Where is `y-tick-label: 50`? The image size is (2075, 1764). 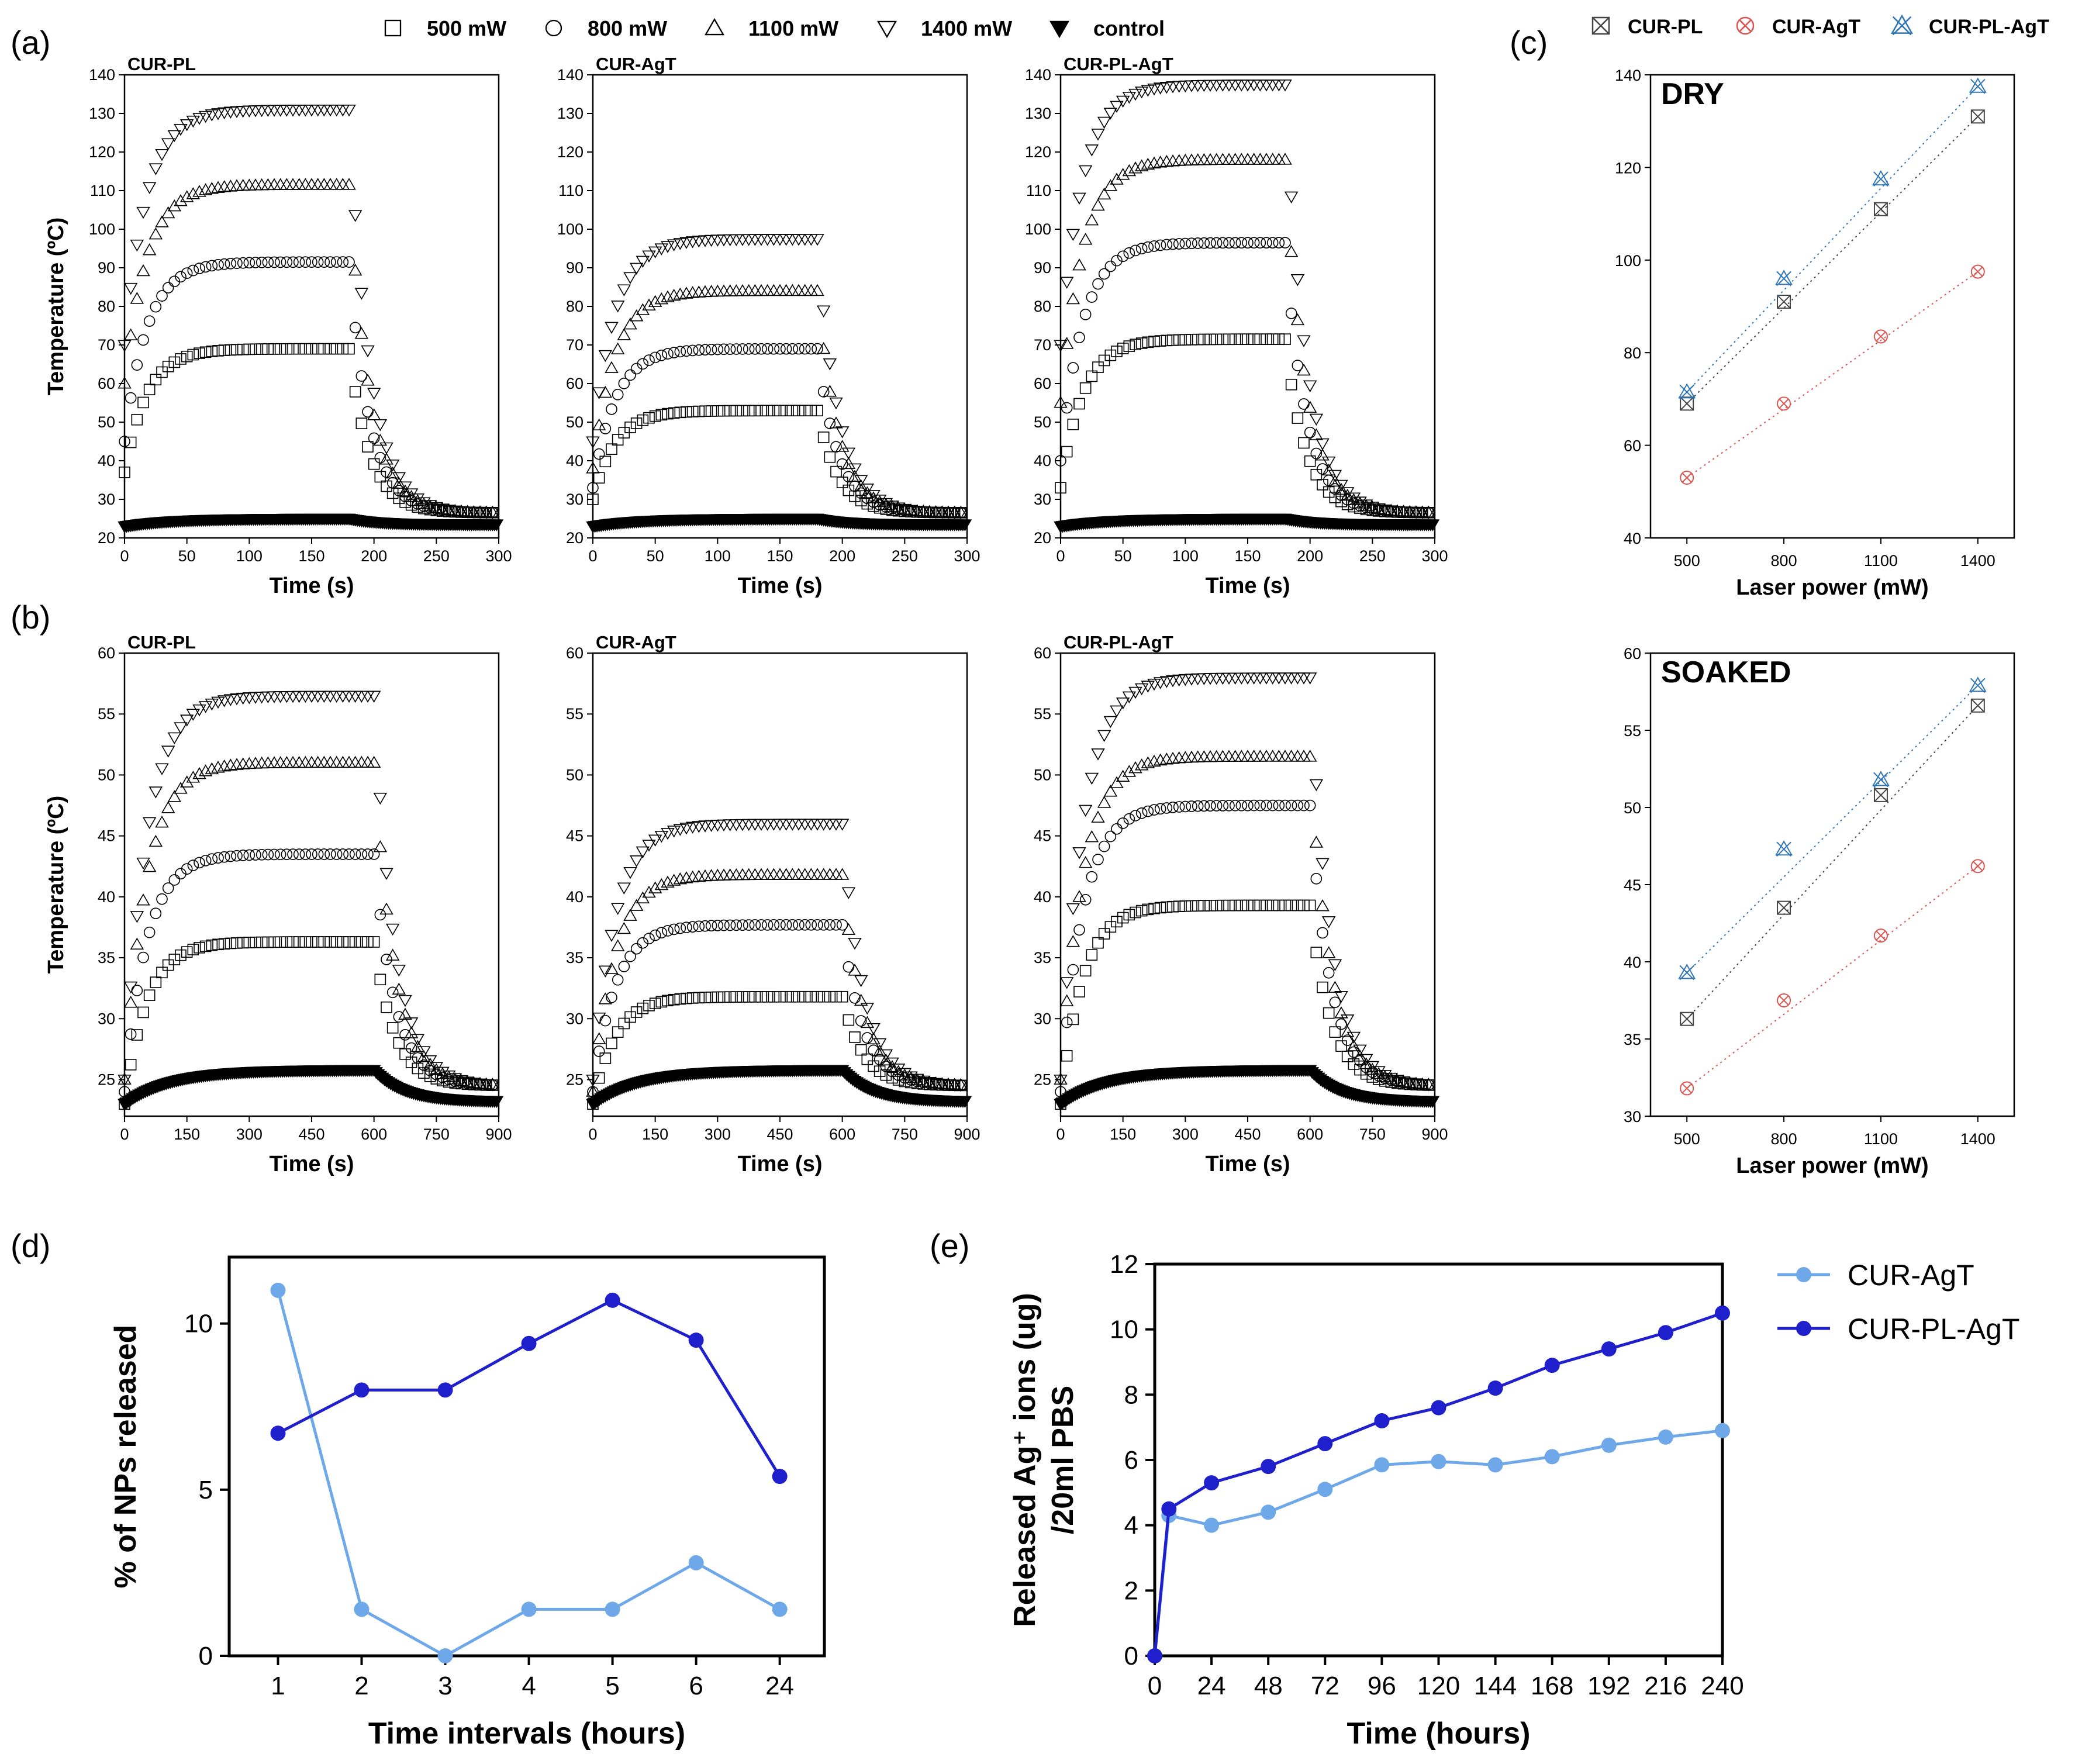
y-tick-label: 50 is located at coordinates (1042, 774).